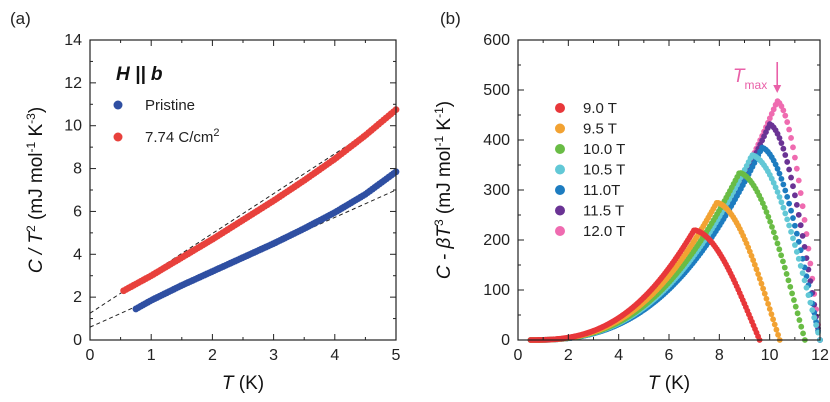  What do you see at coordinates (266, 240) in the screenshot?
I see `series-pristine` at bounding box center [266, 240].